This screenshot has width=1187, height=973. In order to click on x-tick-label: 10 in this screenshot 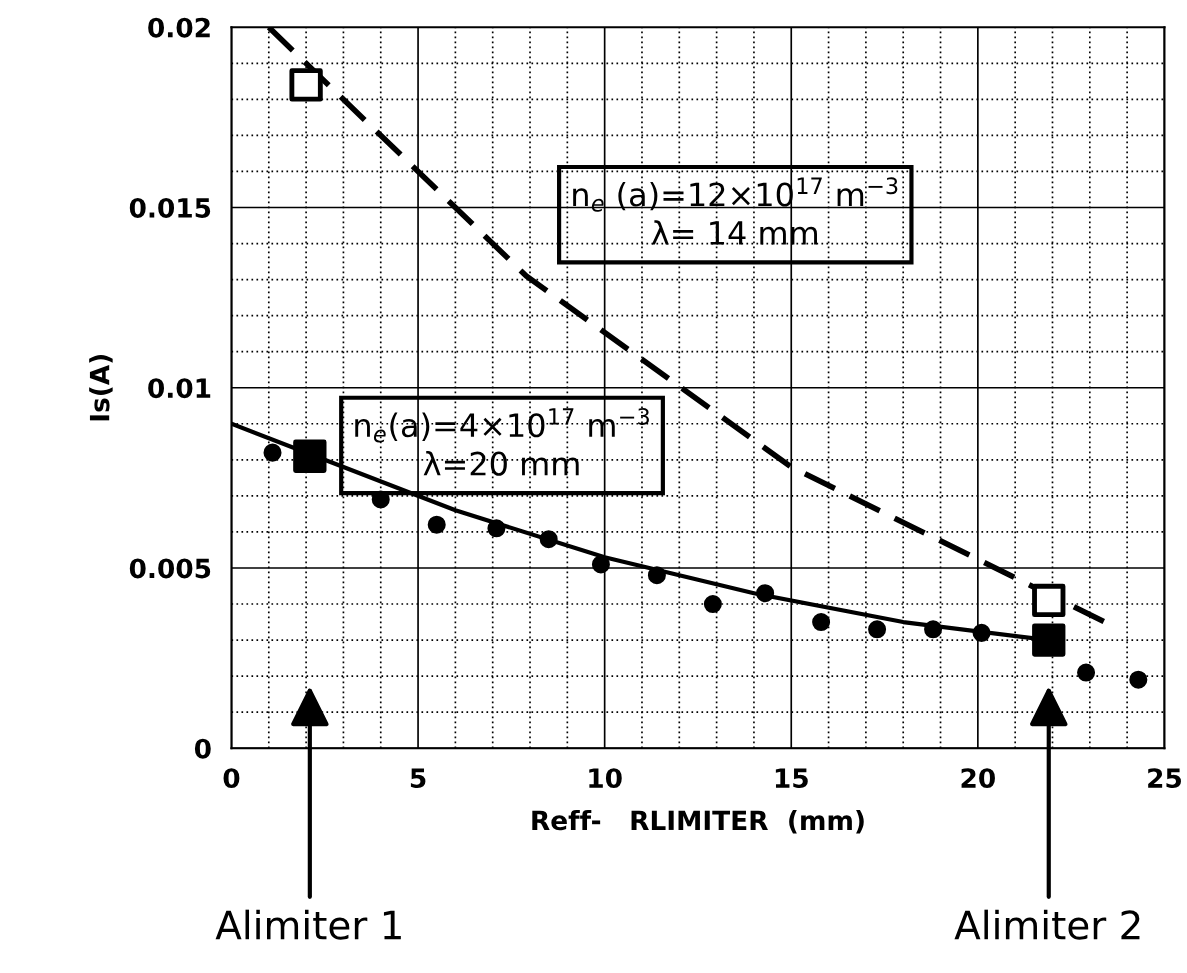, I will do `click(605, 778)`.